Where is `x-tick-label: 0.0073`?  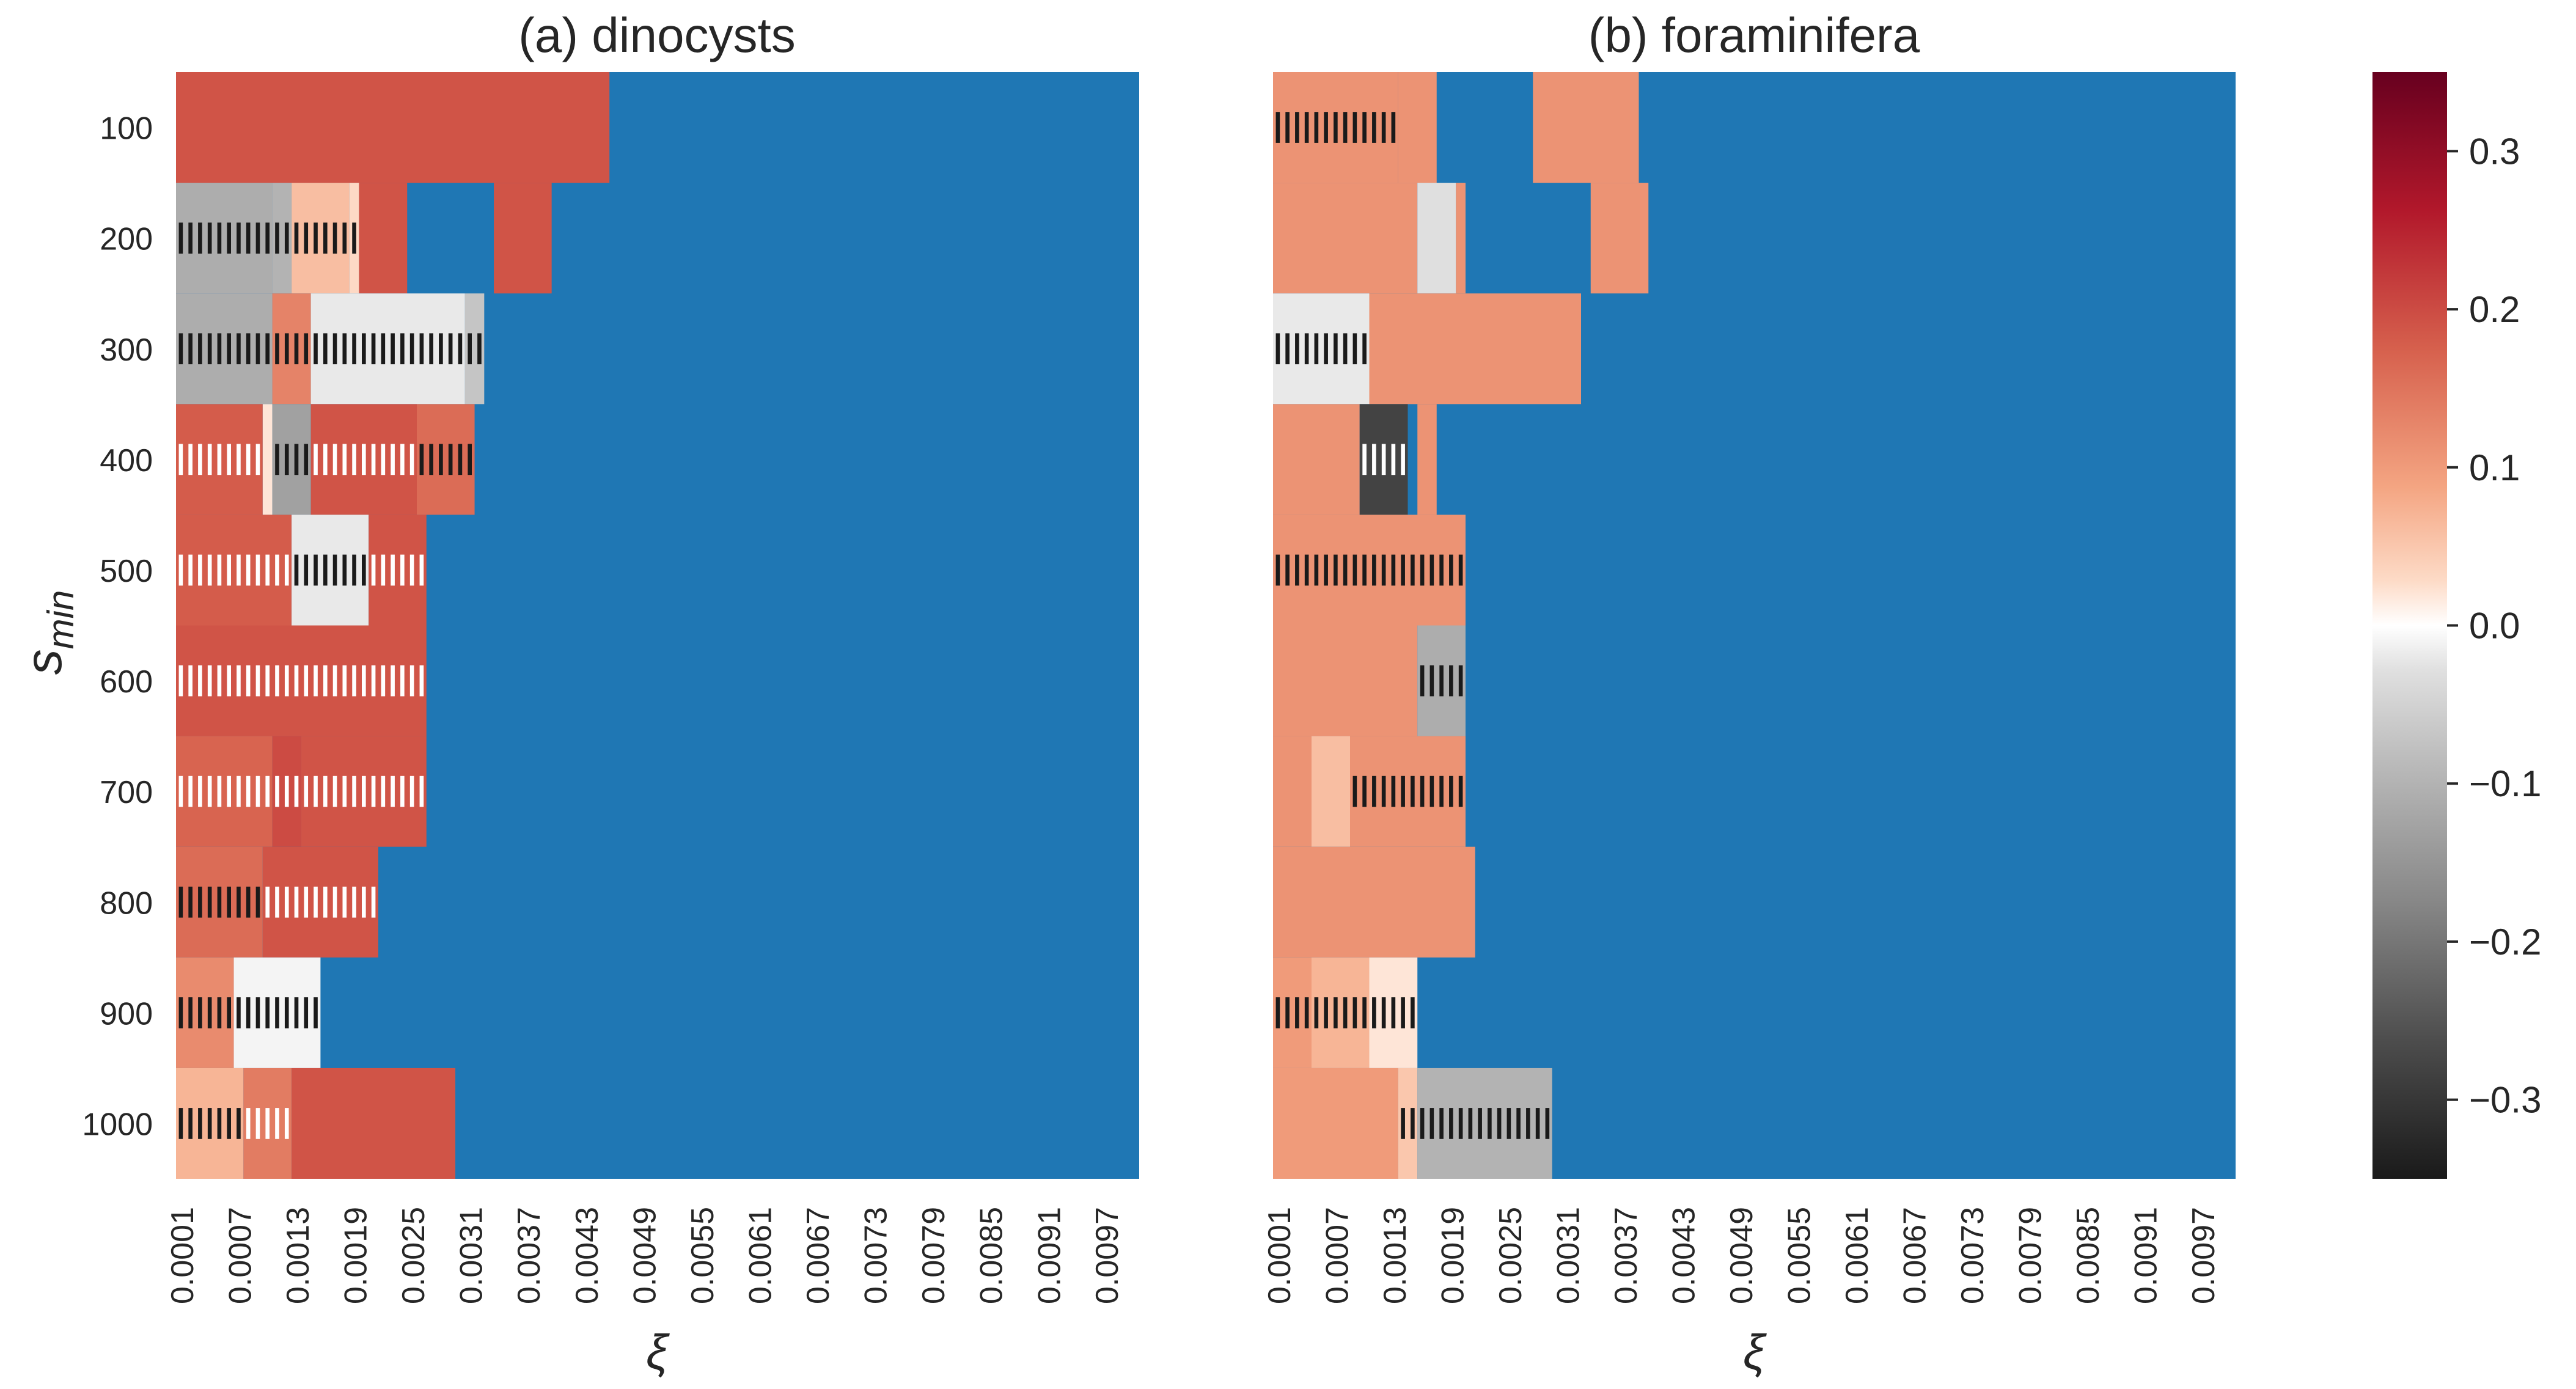
x-tick-label: 0.0073 is located at coordinates (876, 1255).